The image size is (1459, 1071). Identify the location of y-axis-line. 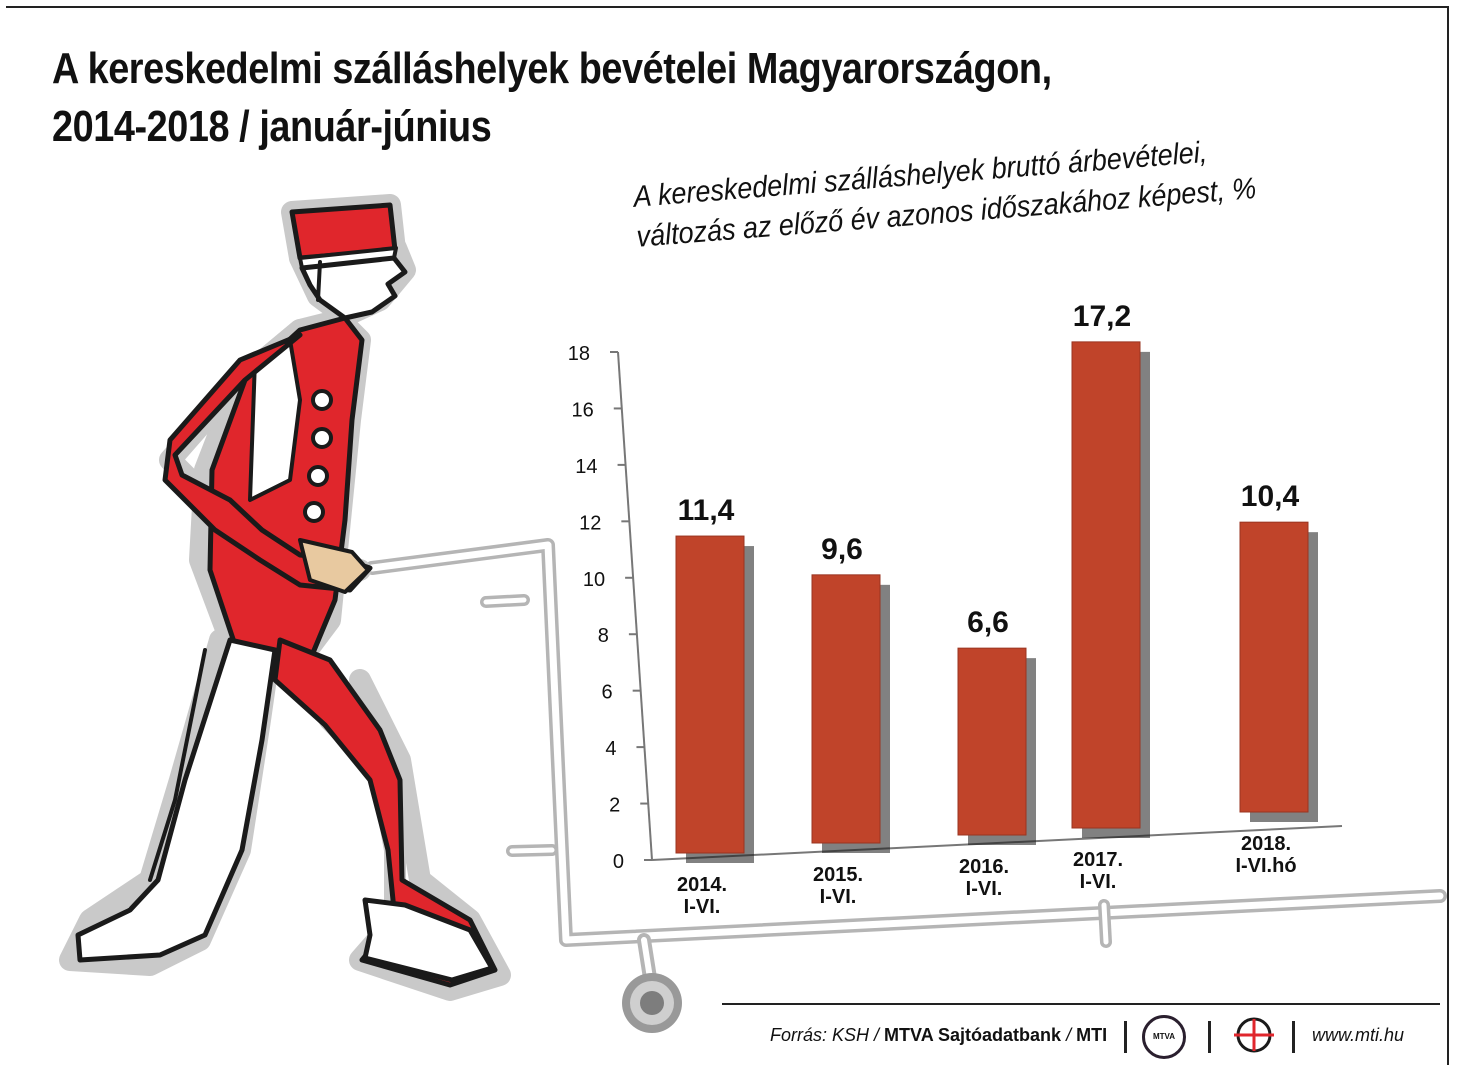
(635, 606).